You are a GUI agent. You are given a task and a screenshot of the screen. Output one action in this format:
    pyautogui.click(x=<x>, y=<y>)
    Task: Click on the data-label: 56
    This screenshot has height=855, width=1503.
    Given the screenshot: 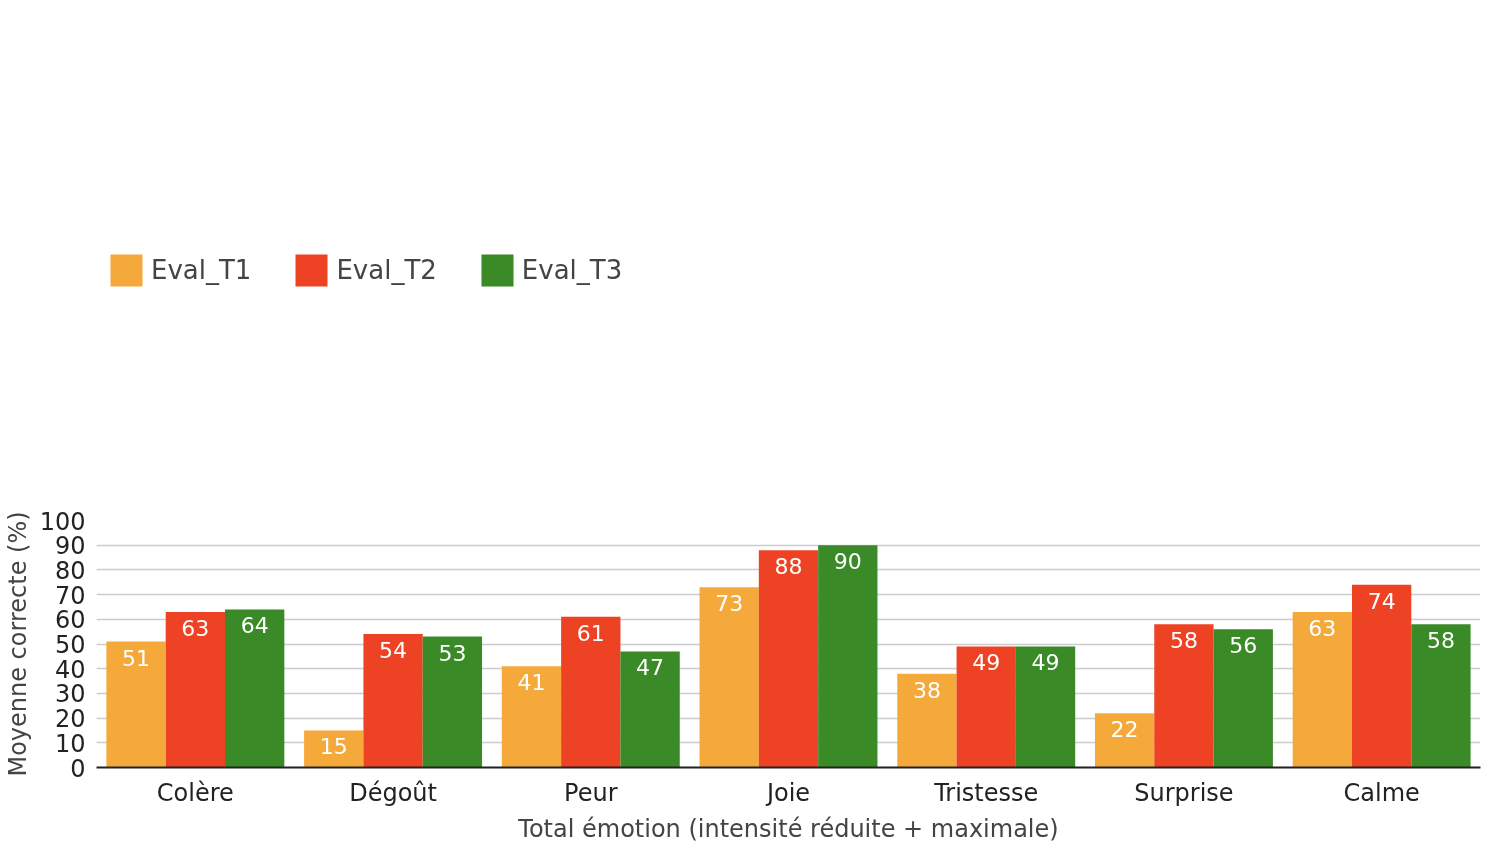 What is the action you would take?
    pyautogui.click(x=1243, y=646)
    